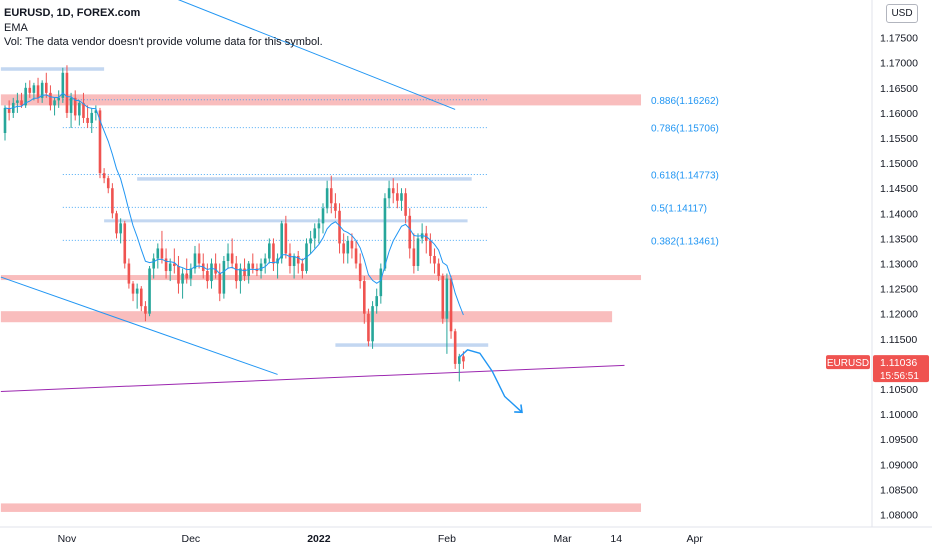 The width and height of the screenshot is (932, 550). What do you see at coordinates (298, 55) in the screenshot?
I see `upper-trendline` at bounding box center [298, 55].